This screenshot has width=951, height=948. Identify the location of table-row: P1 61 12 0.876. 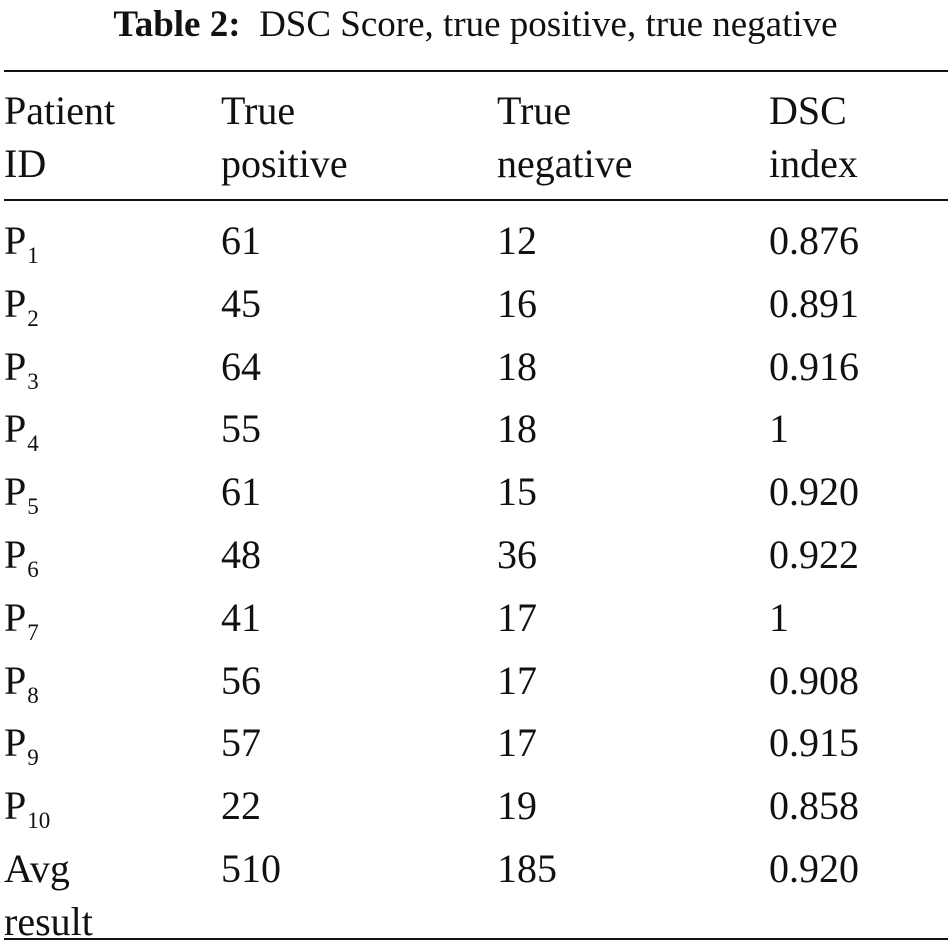
(476, 245).